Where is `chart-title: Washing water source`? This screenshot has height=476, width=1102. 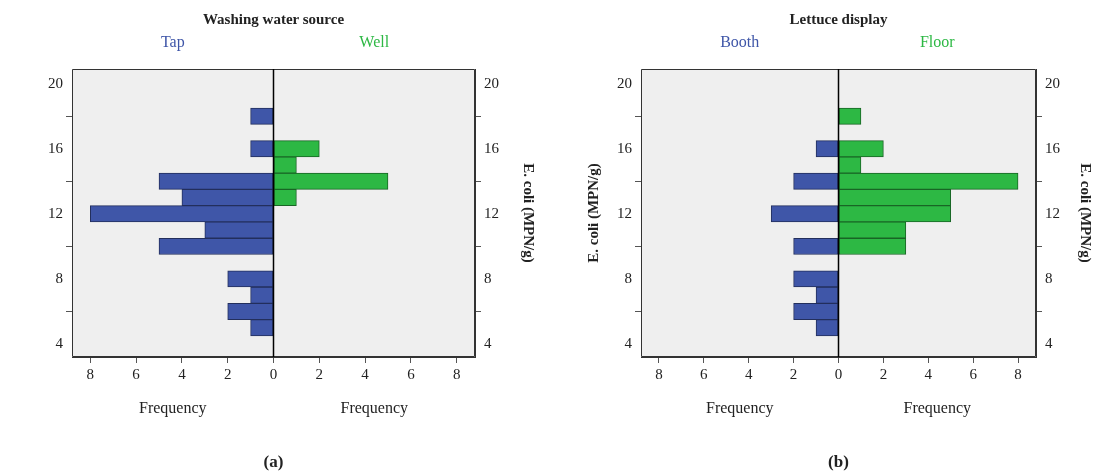
chart-title: Washing water source is located at coordinates (273, 18).